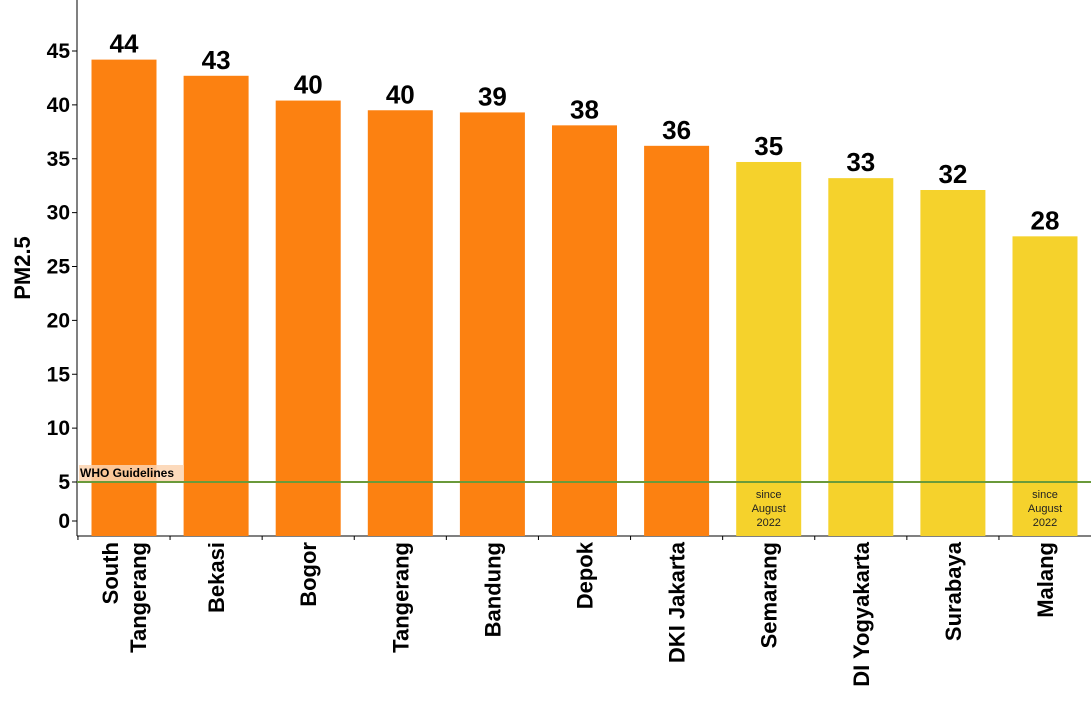 The height and width of the screenshot is (720, 1091). What do you see at coordinates (492, 96) in the screenshot?
I see `value-label: 39` at bounding box center [492, 96].